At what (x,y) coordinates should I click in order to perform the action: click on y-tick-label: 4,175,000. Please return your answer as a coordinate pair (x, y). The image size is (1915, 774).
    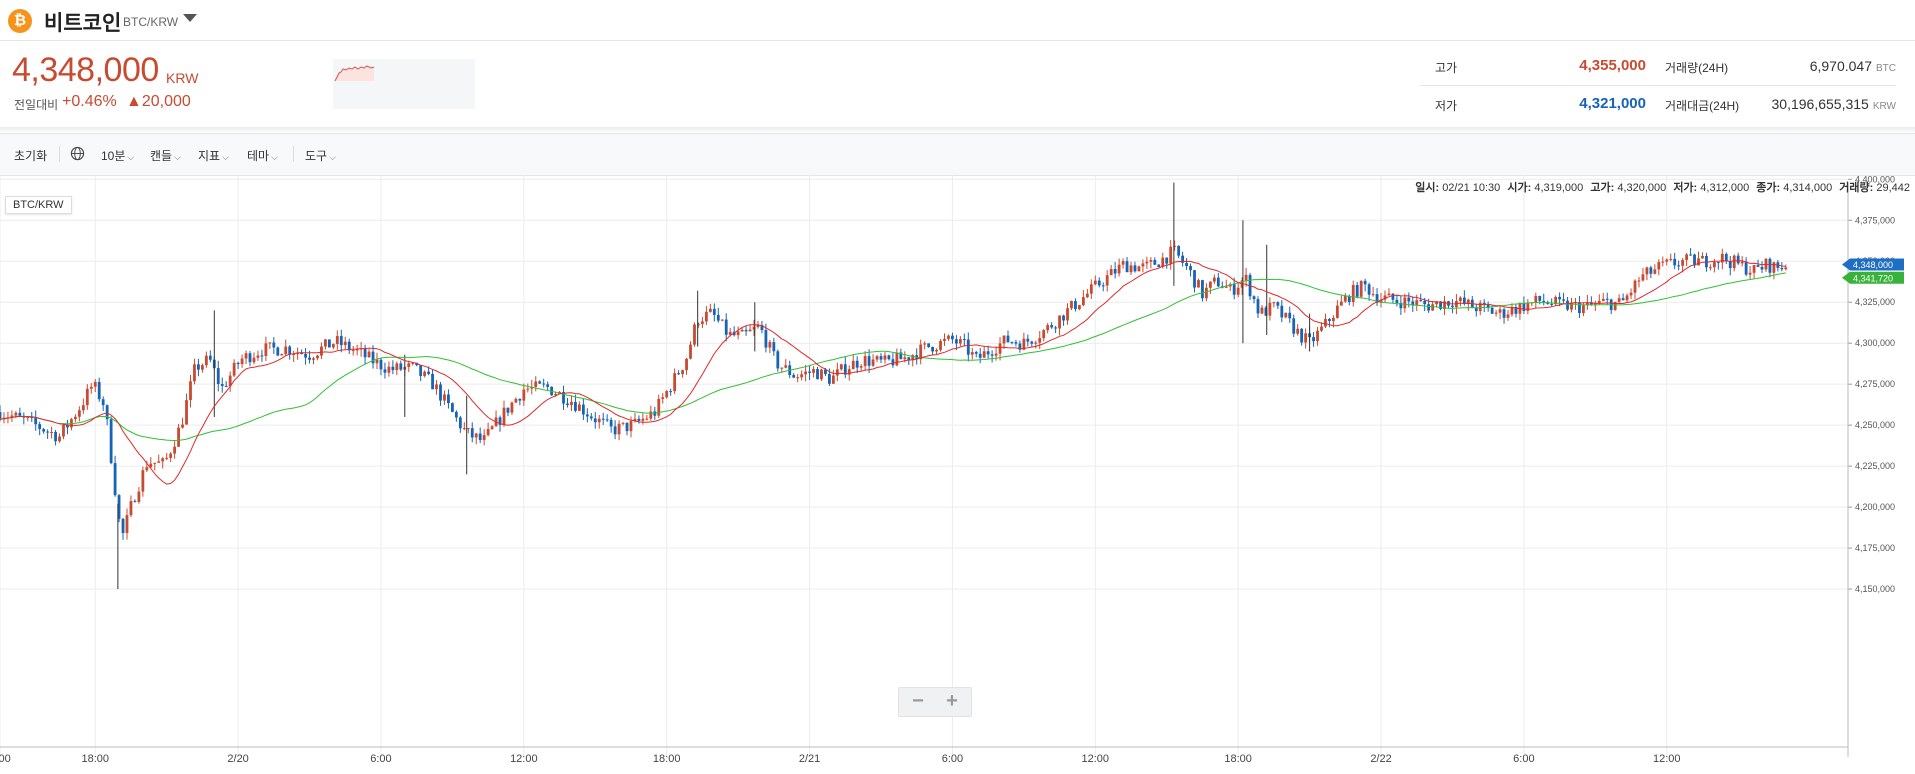
    Looking at the image, I should click on (1875, 548).